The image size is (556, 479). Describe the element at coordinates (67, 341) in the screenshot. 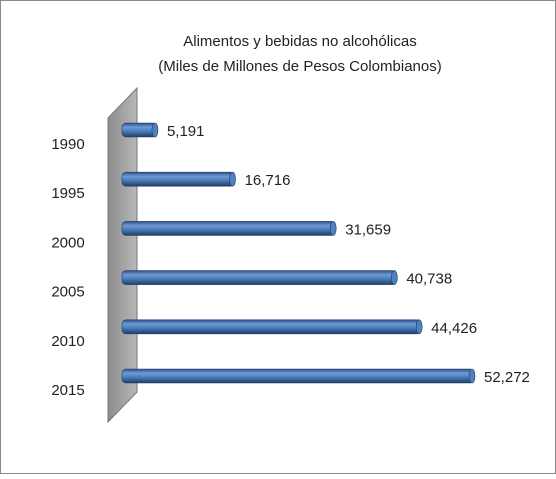

I see `y-tick-label: 2010` at that location.